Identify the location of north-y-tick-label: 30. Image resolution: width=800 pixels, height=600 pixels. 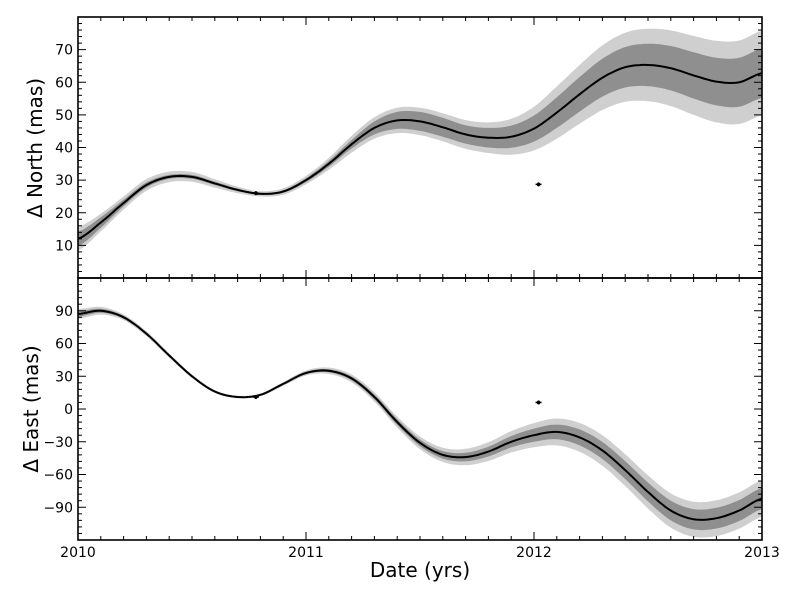
(64, 181).